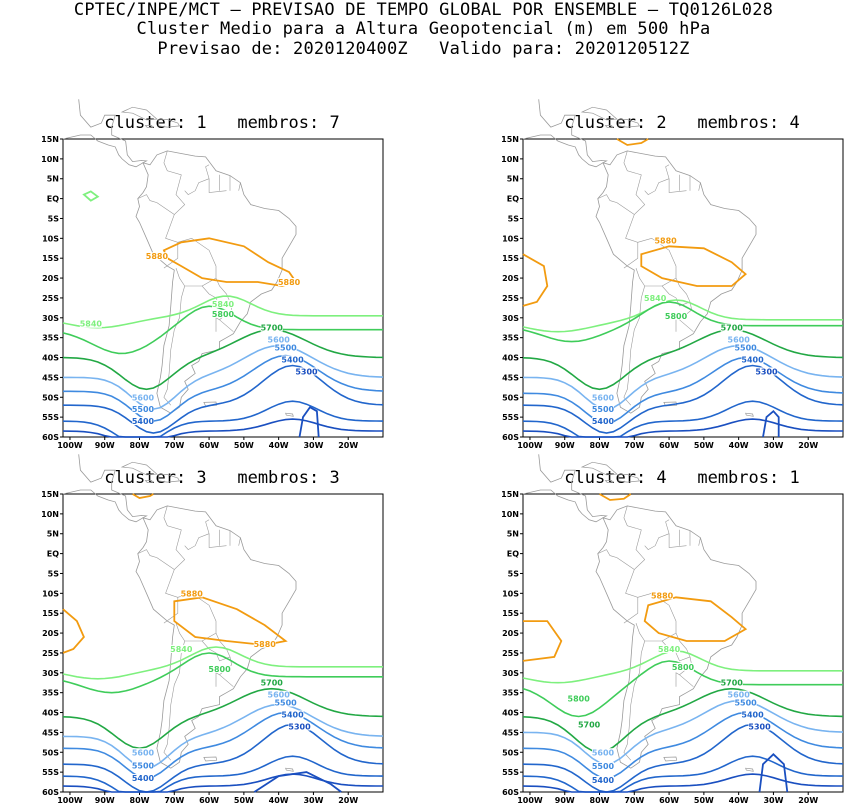  I want to click on lat-tick-label: 30S, so click(510, 318).